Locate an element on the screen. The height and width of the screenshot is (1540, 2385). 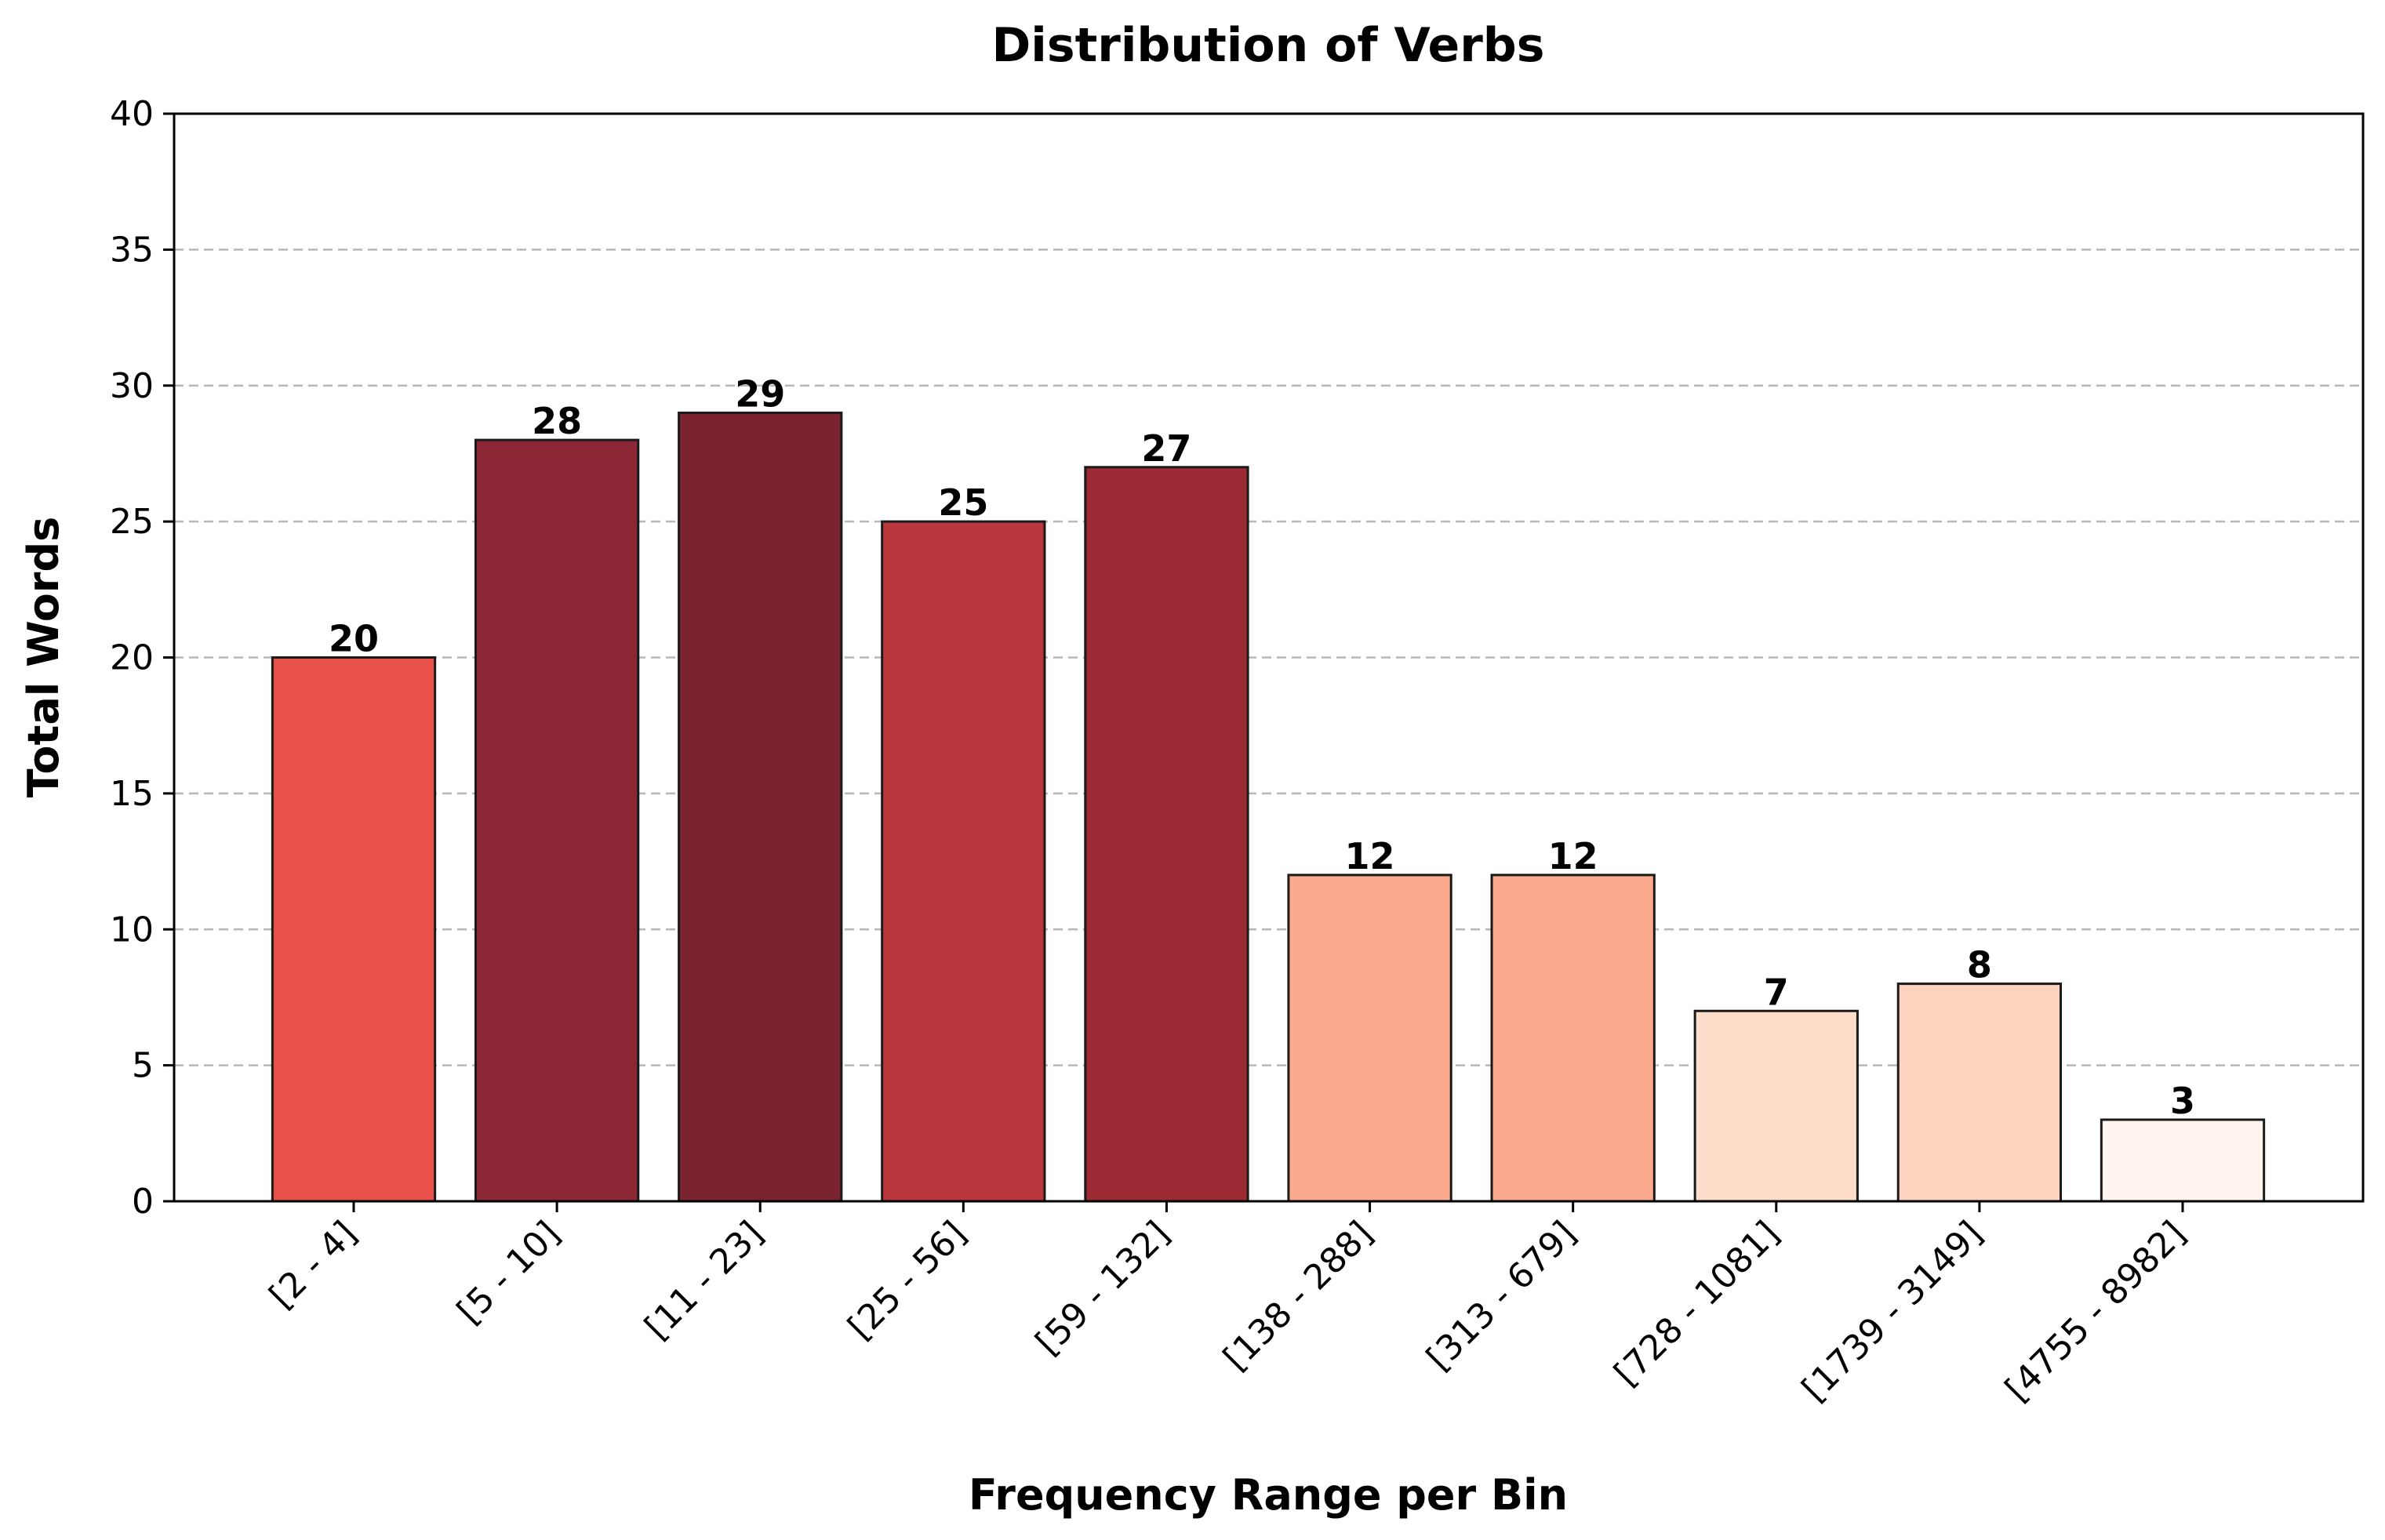
x-tick-label: [4755 - 8982] is located at coordinates (2096, 1312).